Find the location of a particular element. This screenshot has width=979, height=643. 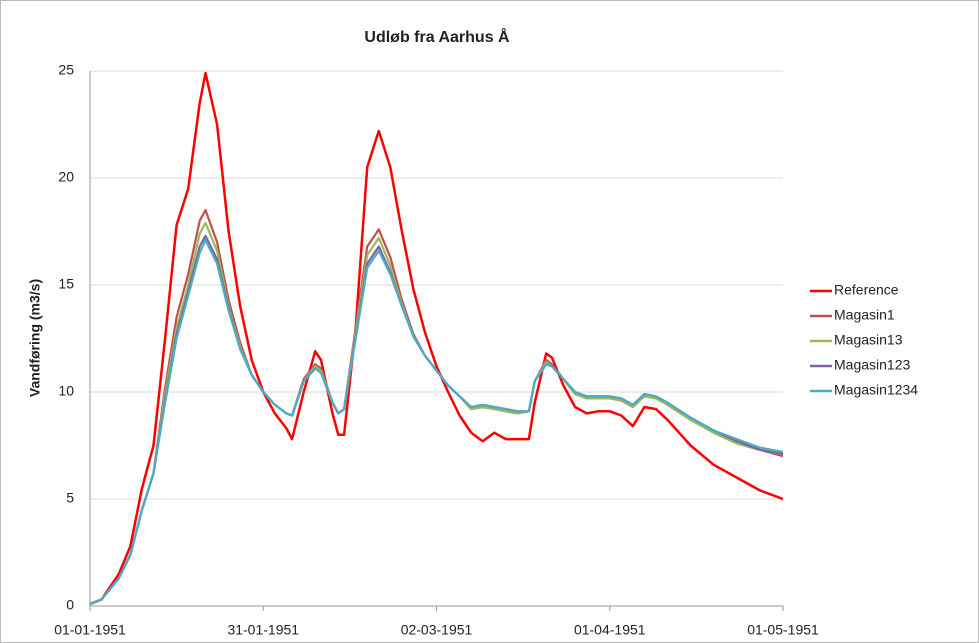

y-tick-label: 5 is located at coordinates (70, 498).